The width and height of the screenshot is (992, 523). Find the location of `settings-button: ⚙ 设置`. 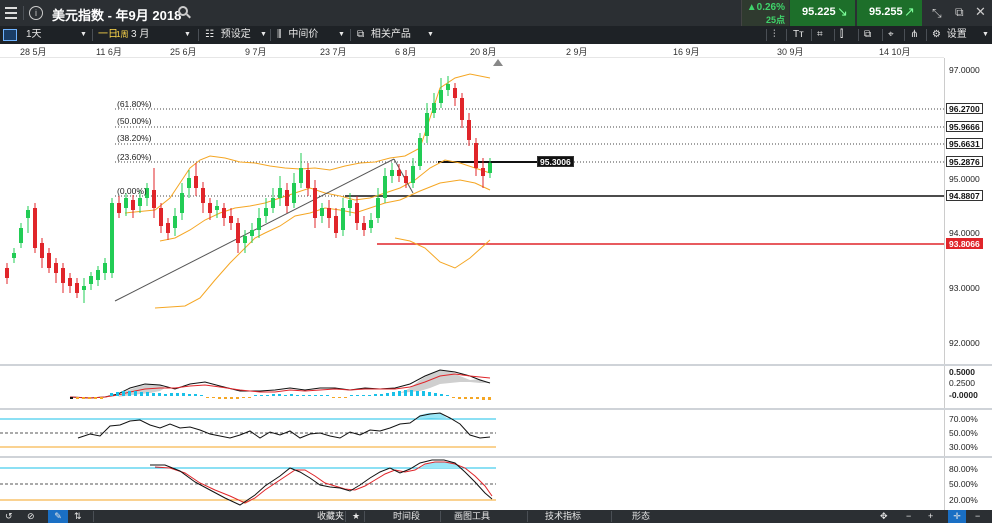

settings-button: ⚙ 设置 is located at coordinates (949, 35).